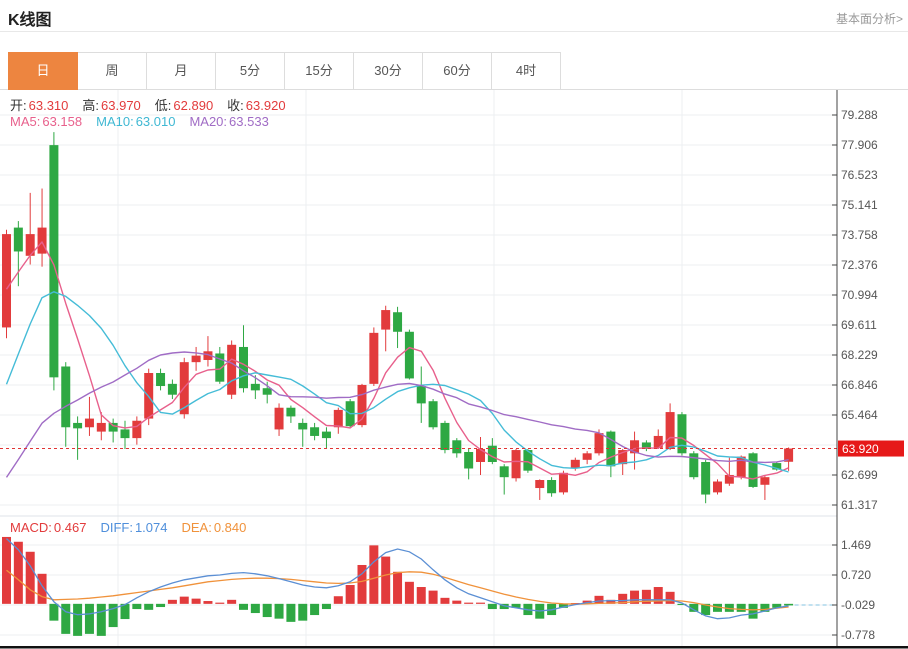  What do you see at coordinates (858, 635) in the screenshot?
I see `axis-tick-label: -0.778` at bounding box center [858, 635].